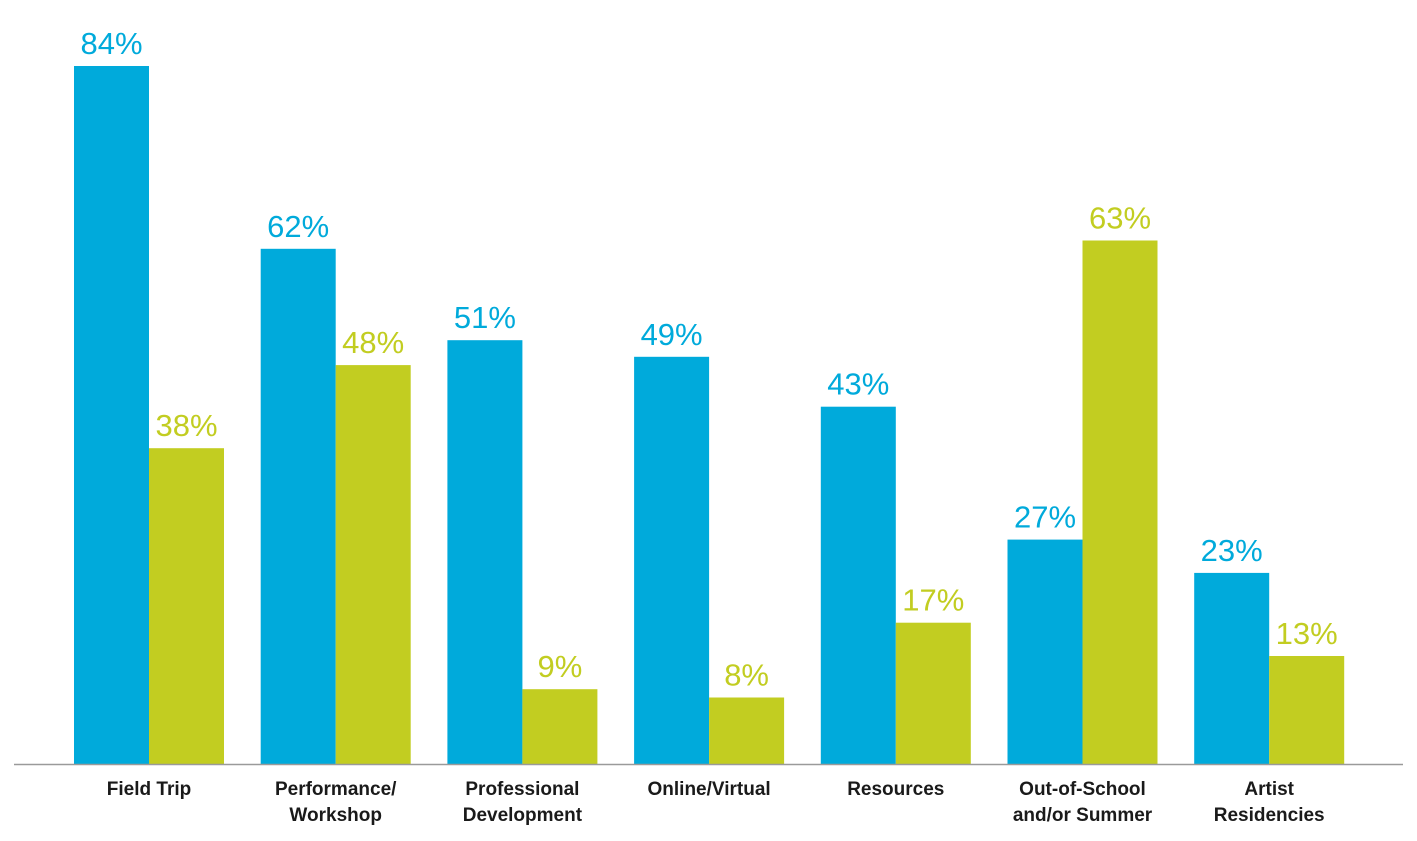  Describe the element at coordinates (1307, 633) in the screenshot. I see `value-label-artist-residencies-series-2: 13%` at that location.